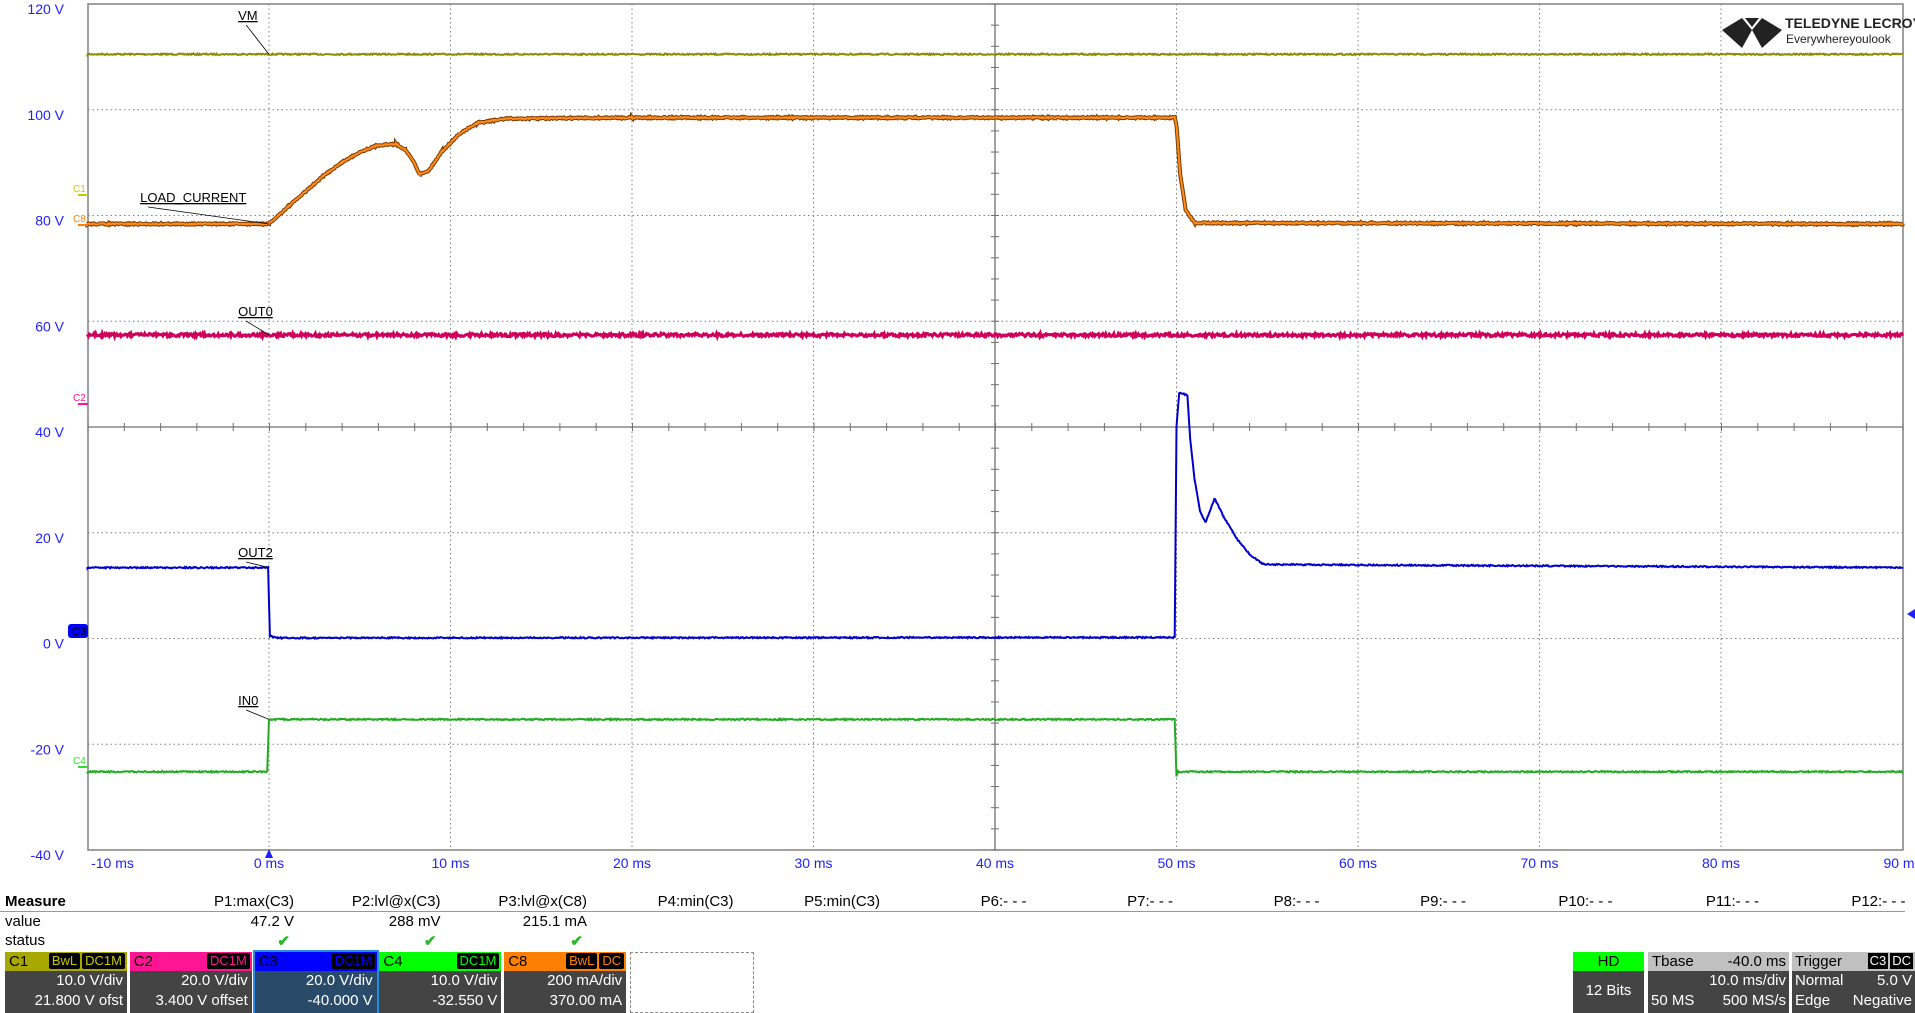 Image resolution: width=1915 pixels, height=1013 pixels. Describe the element at coordinates (1608, 990) in the screenshot. I see `bit-depth: 12 Bits` at that location.